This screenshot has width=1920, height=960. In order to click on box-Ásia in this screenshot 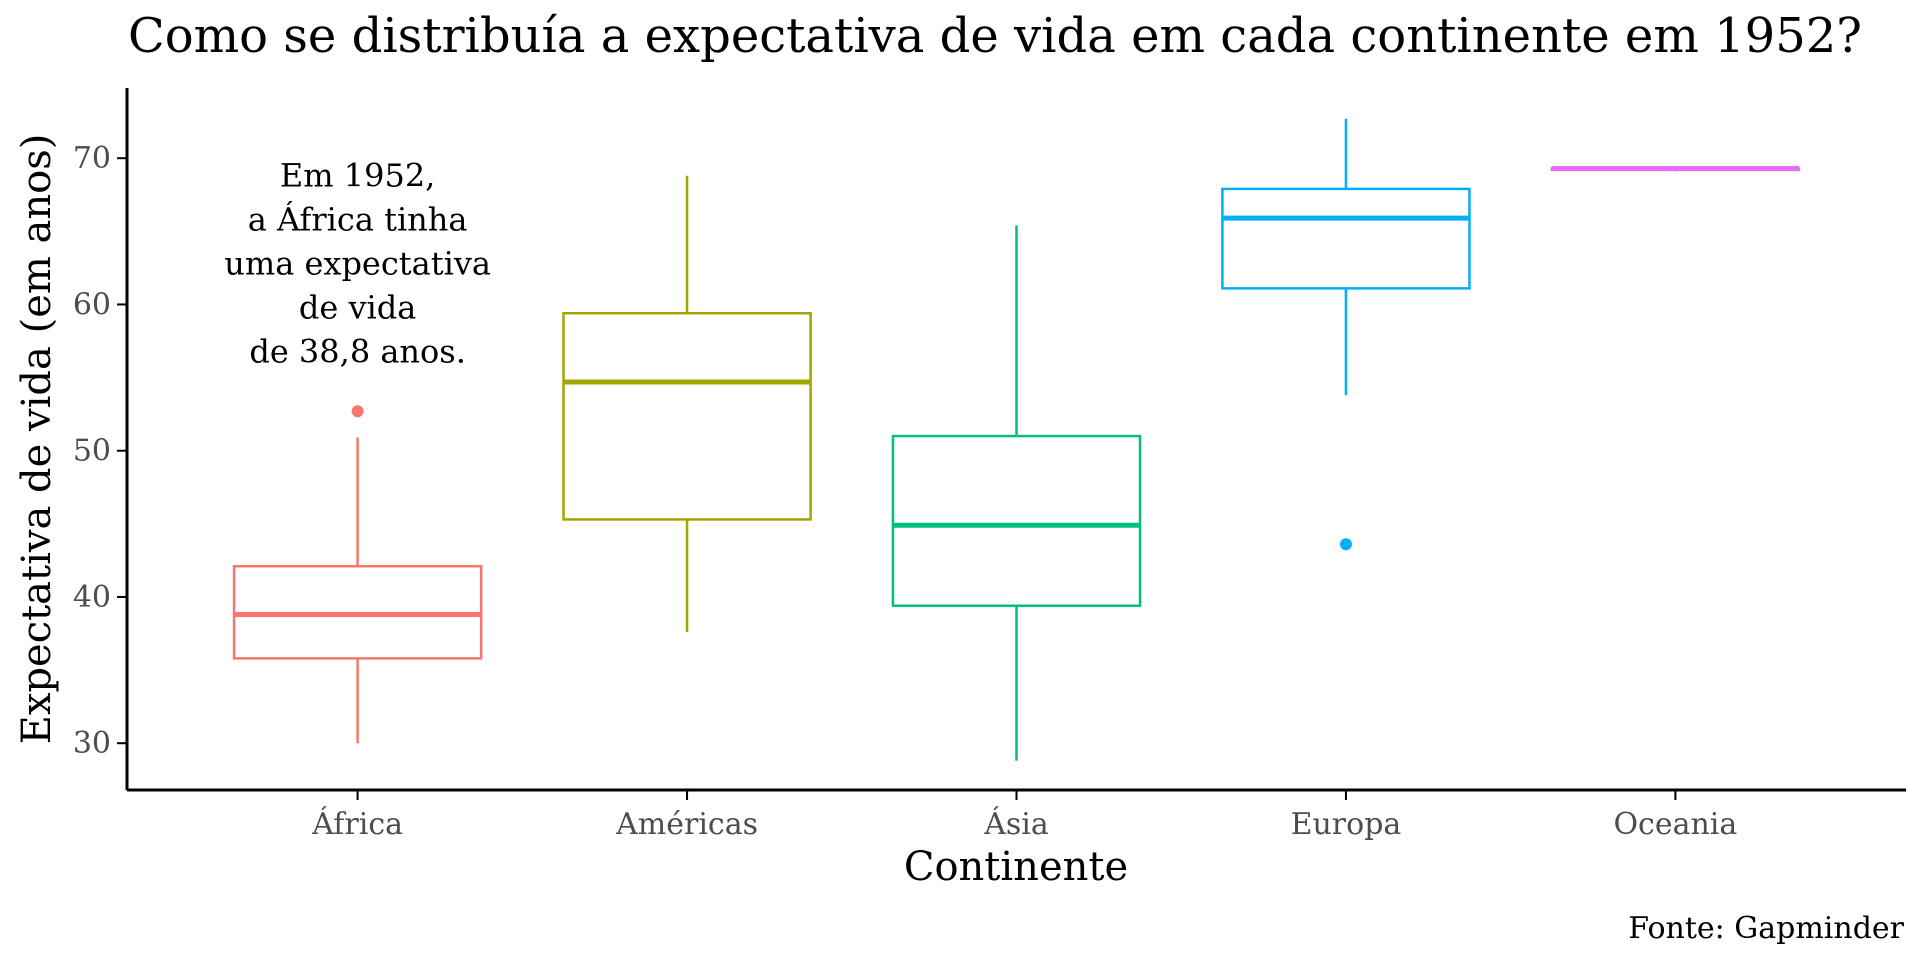, I will do `click(1016, 493)`.